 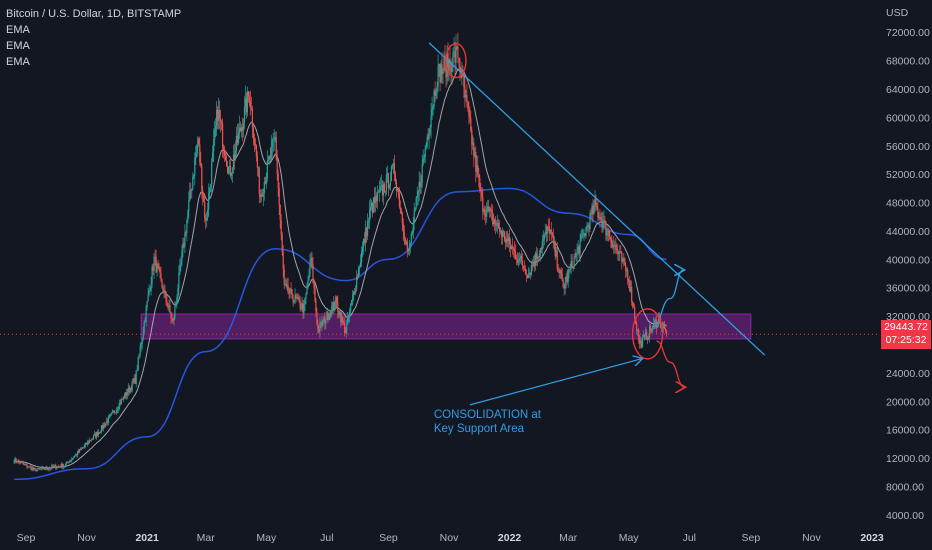 What do you see at coordinates (908, 402) in the screenshot?
I see `y-tick-label: 20000.00` at bounding box center [908, 402].